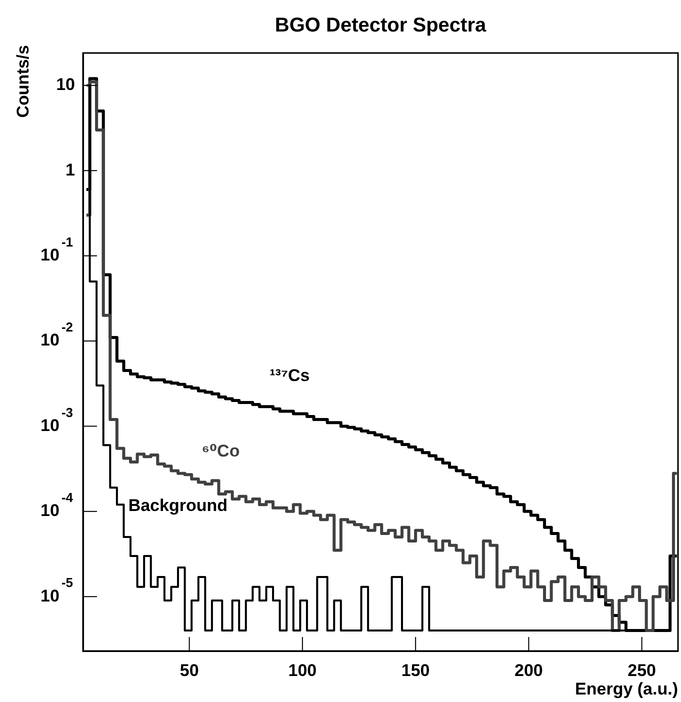  What do you see at coordinates (380, 25) in the screenshot?
I see `chart-title: BGO Detector Spectra` at bounding box center [380, 25].